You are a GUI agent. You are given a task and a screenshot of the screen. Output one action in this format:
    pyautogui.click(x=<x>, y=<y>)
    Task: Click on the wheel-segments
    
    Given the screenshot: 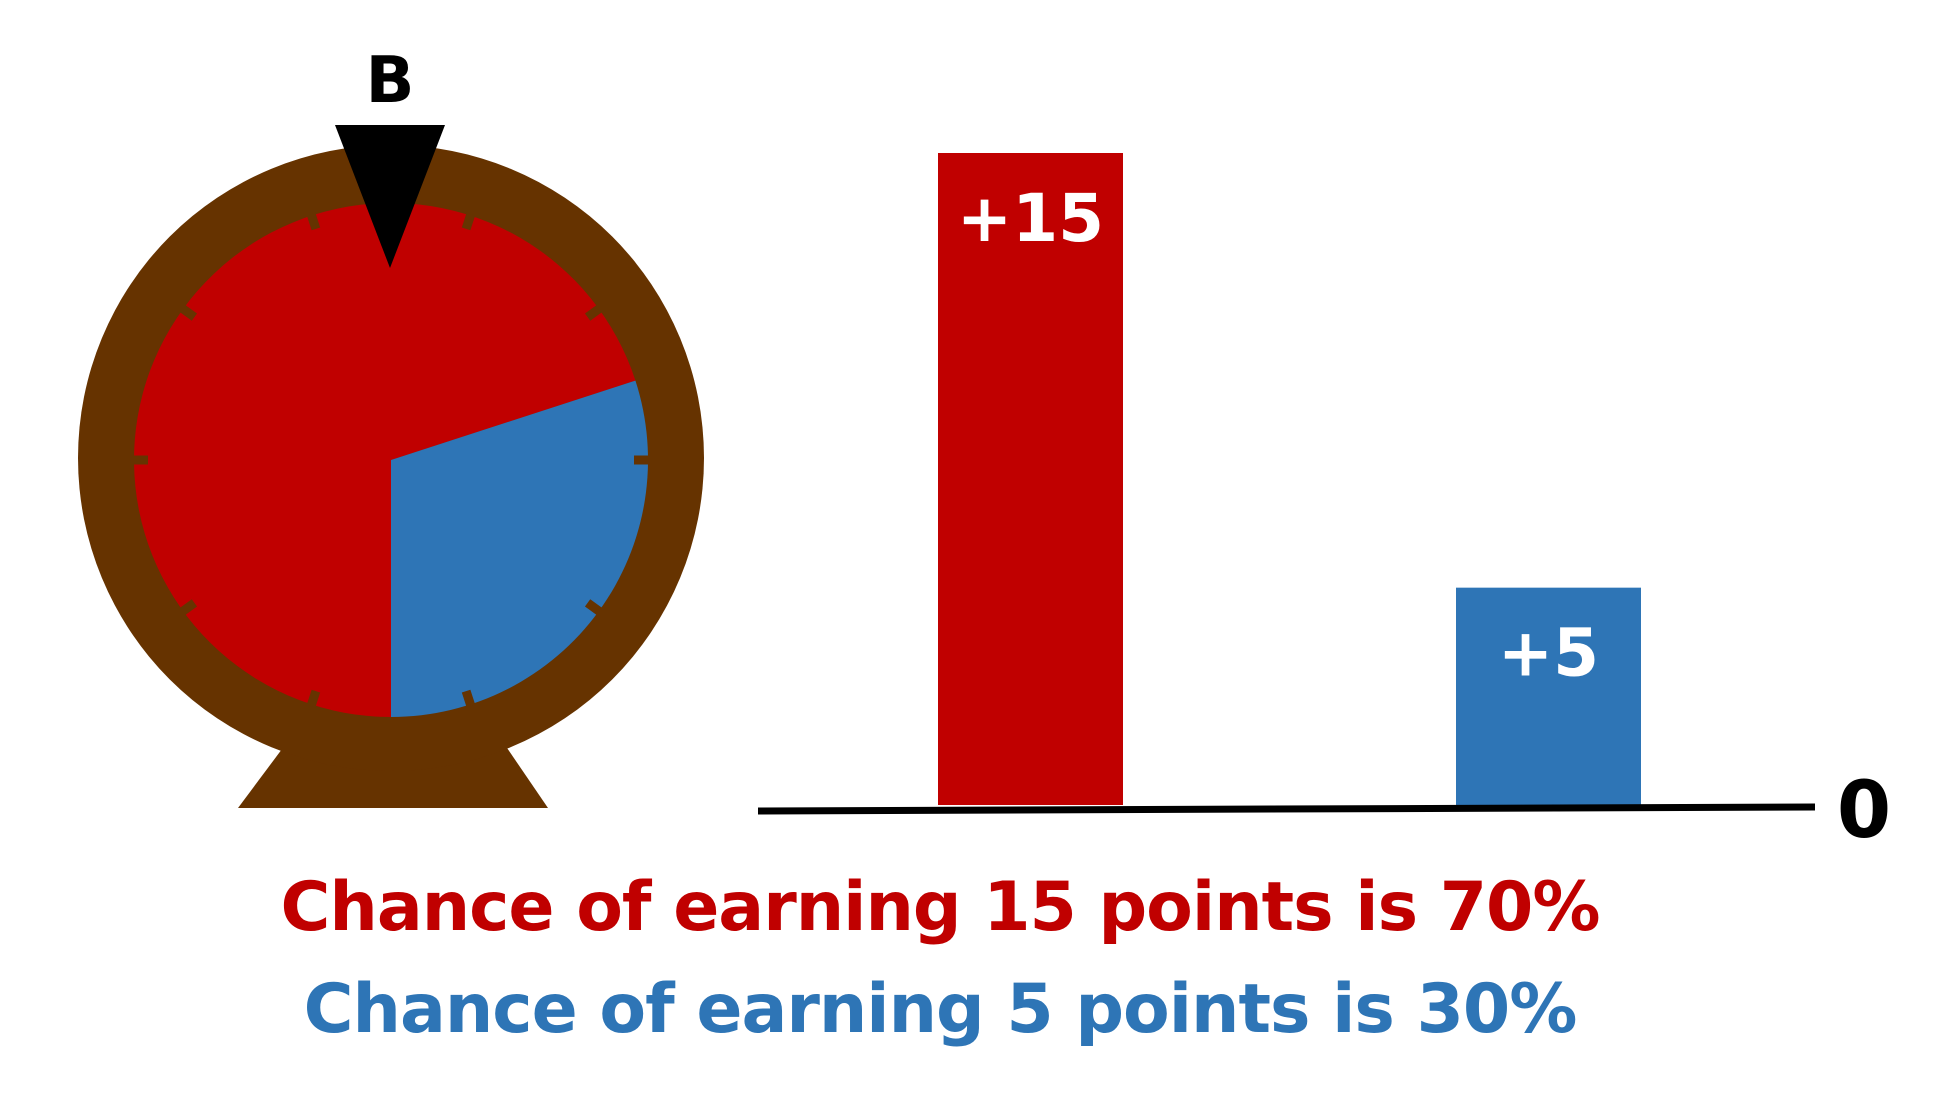 What is the action you would take?
    pyautogui.click(x=391, y=460)
    